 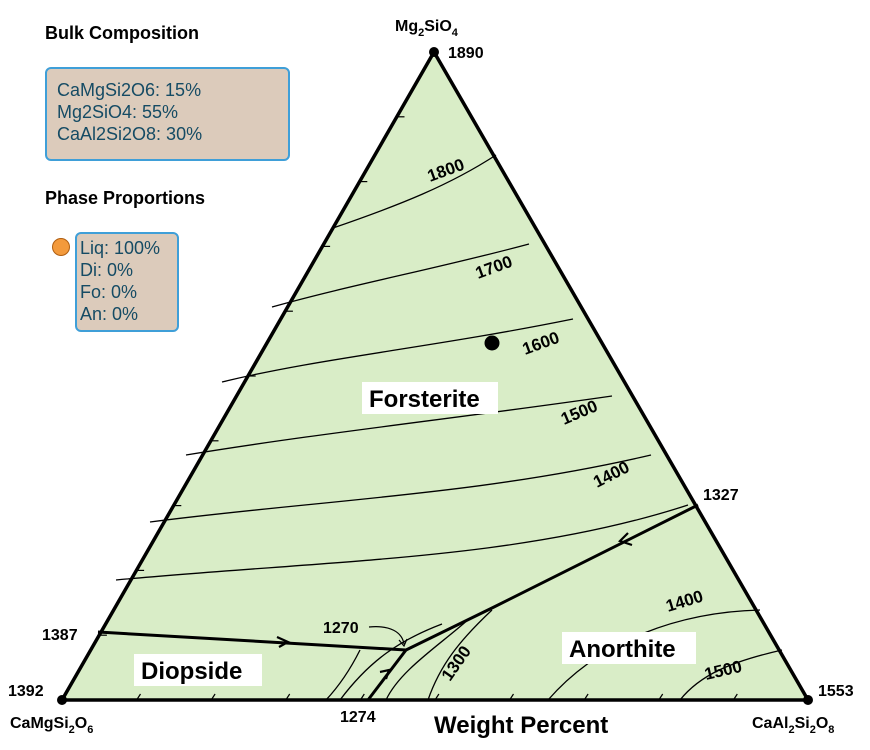 What do you see at coordinates (130, 134) in the screenshot?
I see `bulk-item-anorthite: CaAl2Si2O8: 30%` at bounding box center [130, 134].